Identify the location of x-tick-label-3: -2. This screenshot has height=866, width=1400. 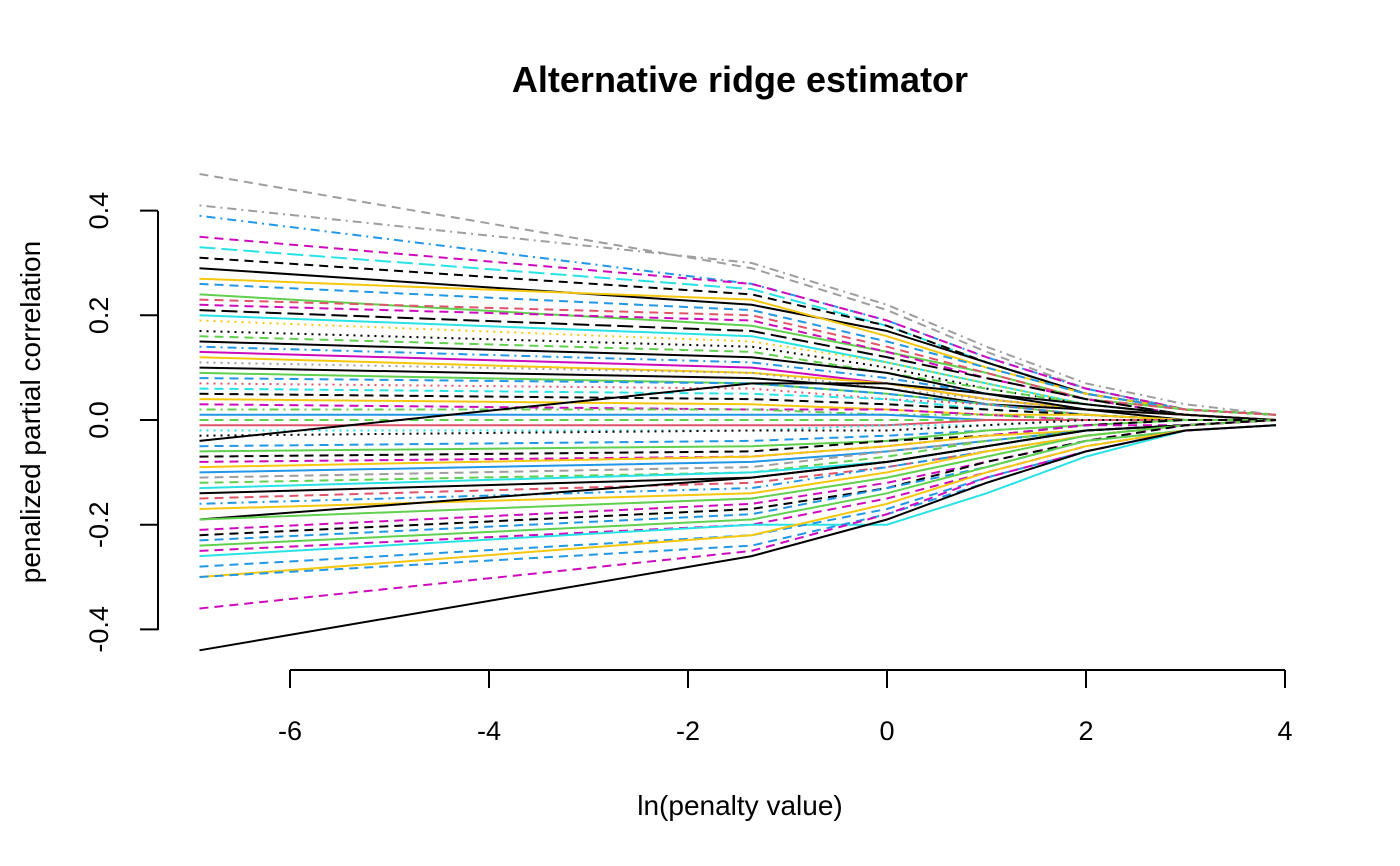
(688, 731).